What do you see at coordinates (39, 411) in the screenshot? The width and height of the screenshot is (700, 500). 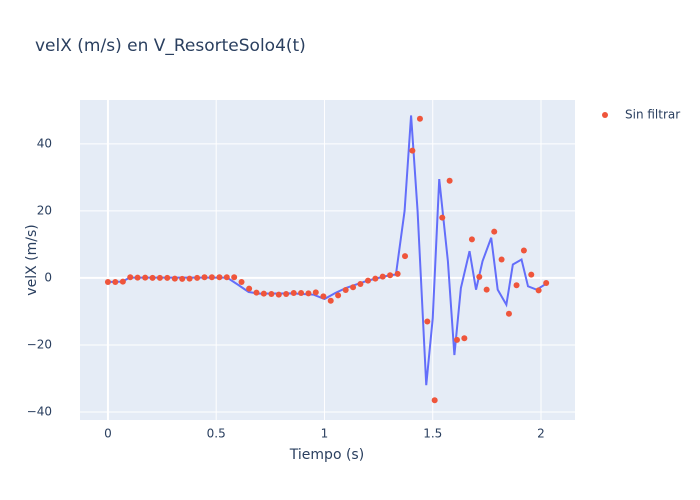 I see `y-tick-label: −40` at bounding box center [39, 411].